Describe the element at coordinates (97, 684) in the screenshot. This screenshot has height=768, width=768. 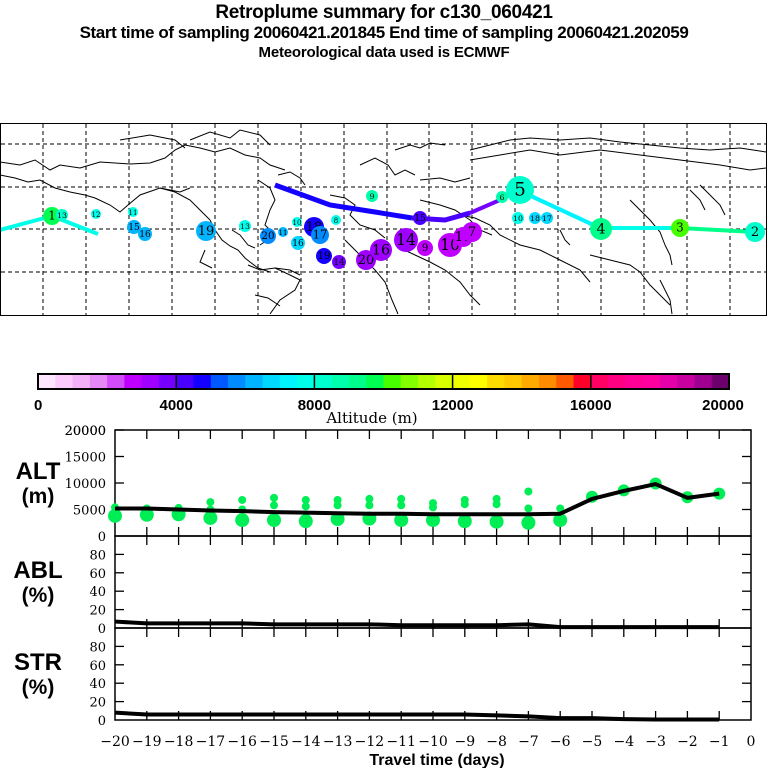
I see `y-tick-label: 40` at that location.